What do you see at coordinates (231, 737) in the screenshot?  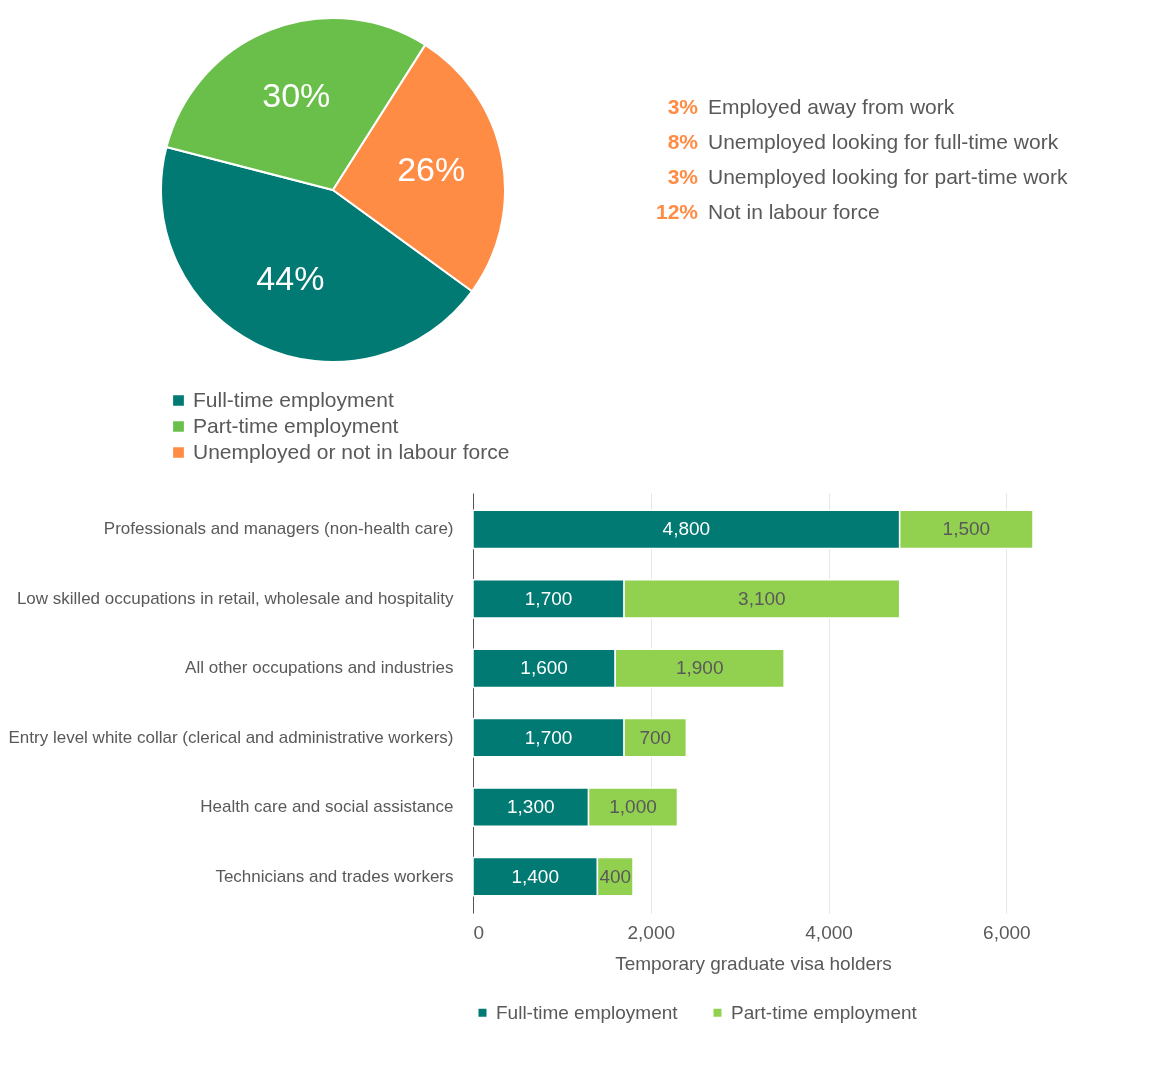 I see `y-tick-label: Entry level white collar (clerical and administrative workers)` at bounding box center [231, 737].